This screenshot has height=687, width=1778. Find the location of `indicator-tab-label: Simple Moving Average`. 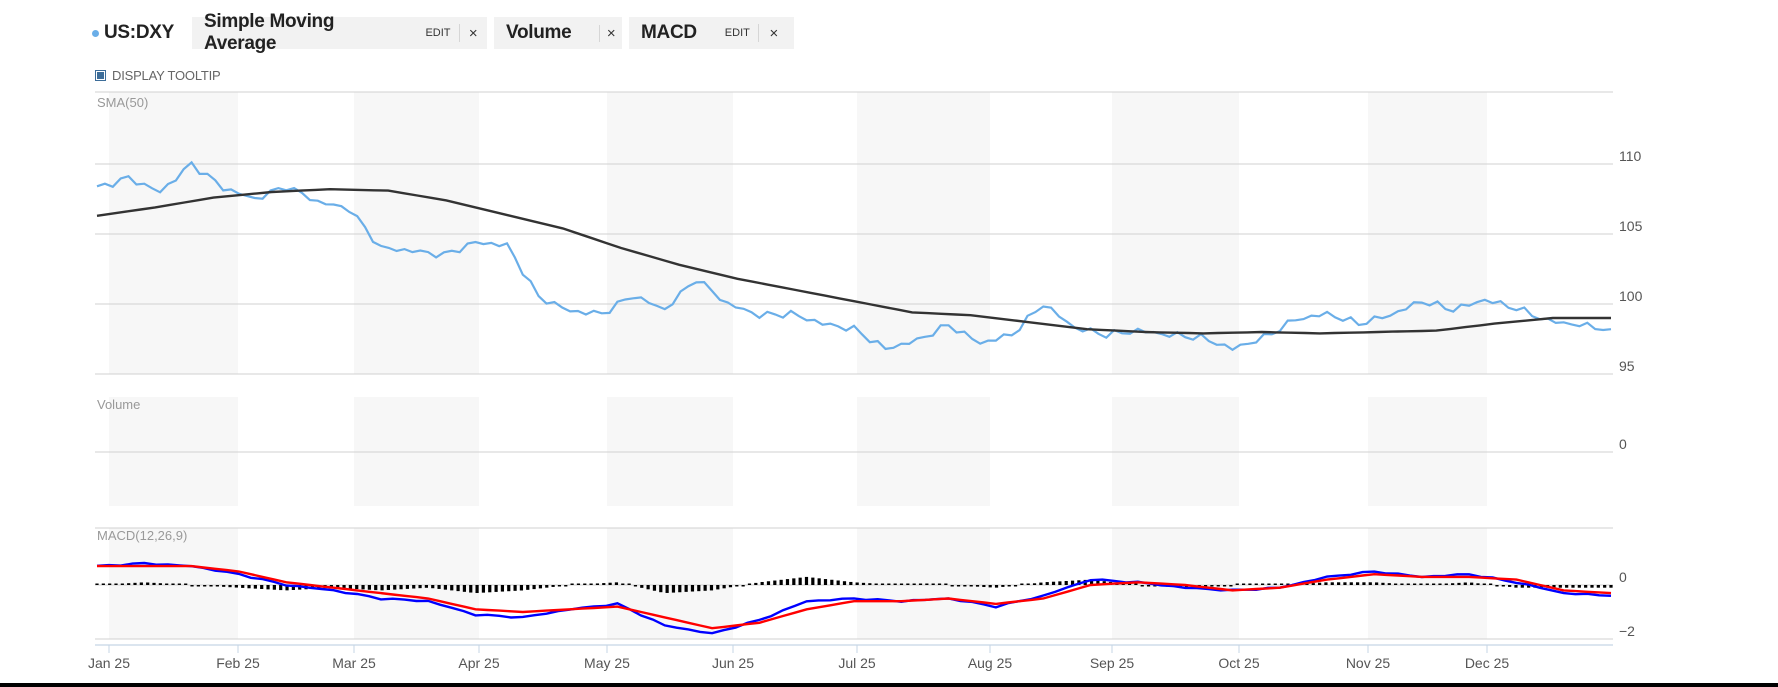

indicator-tab-label: Simple Moving Average is located at coordinates (269, 32).